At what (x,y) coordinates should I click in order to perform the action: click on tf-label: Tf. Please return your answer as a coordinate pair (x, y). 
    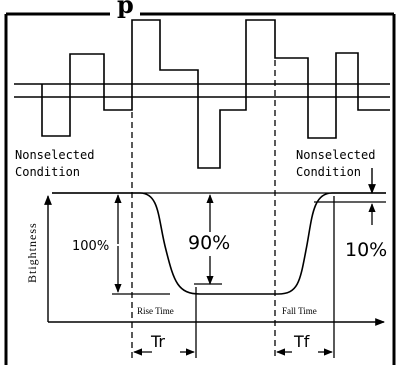
    Looking at the image, I should click on (301, 341).